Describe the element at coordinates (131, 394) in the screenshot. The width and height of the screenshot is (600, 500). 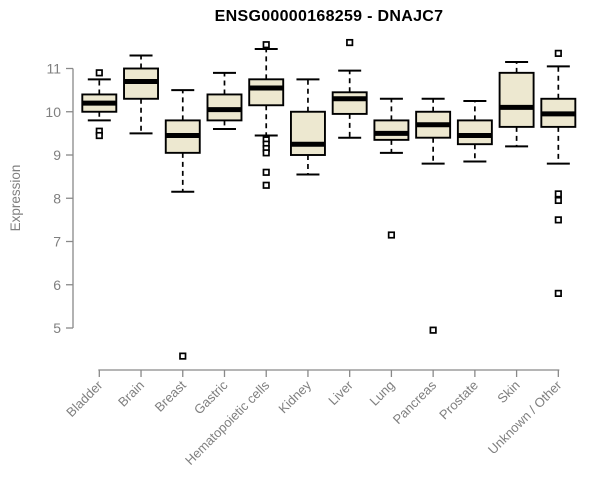
I see `x-tick-label: Brain` at that location.